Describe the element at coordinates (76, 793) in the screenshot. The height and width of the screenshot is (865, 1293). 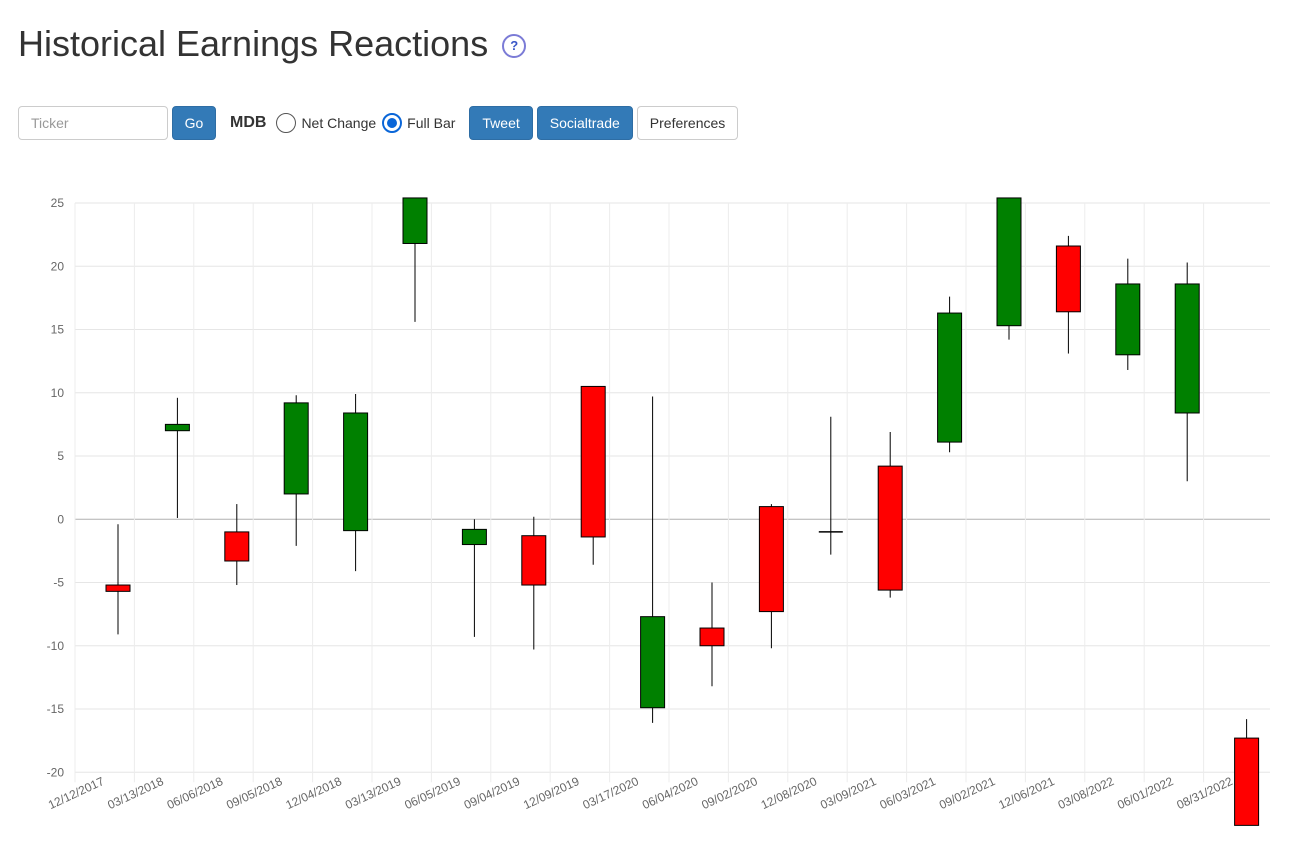
I see `x-tick-label: 12/12/2017` at that location.